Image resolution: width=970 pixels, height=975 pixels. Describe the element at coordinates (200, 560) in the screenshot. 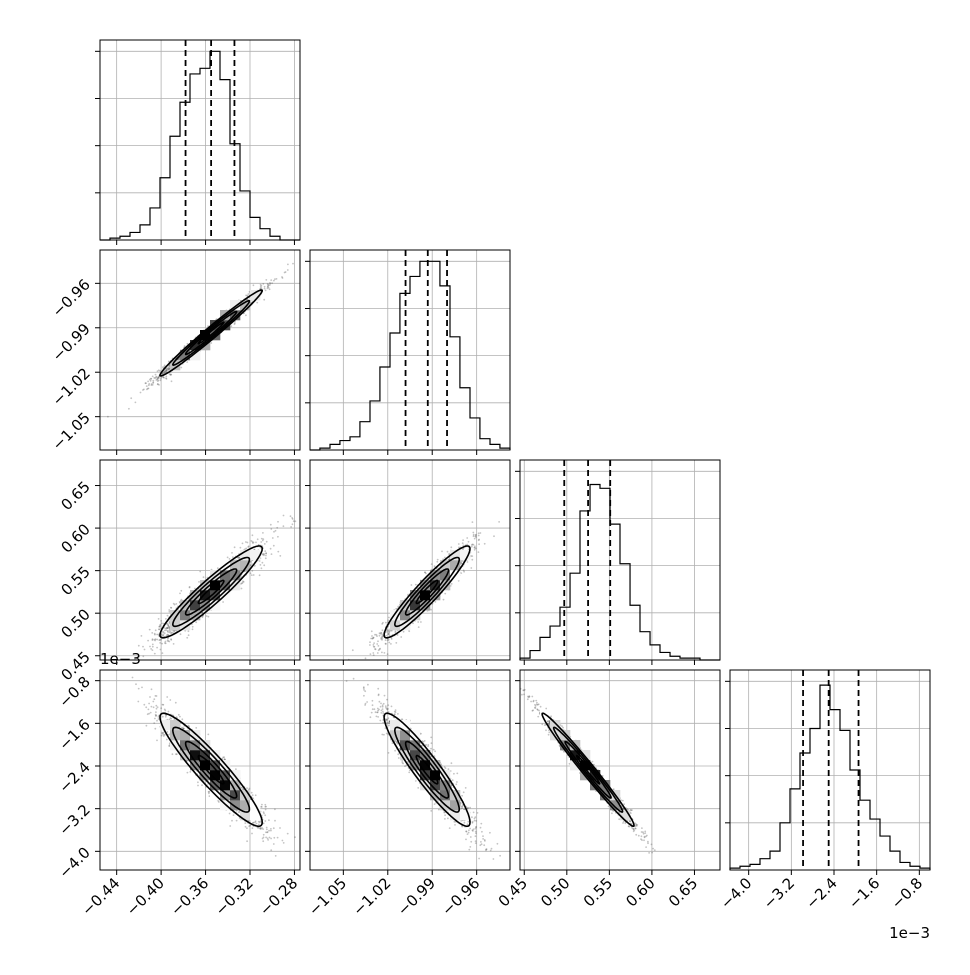

I see `axes-frame` at that location.